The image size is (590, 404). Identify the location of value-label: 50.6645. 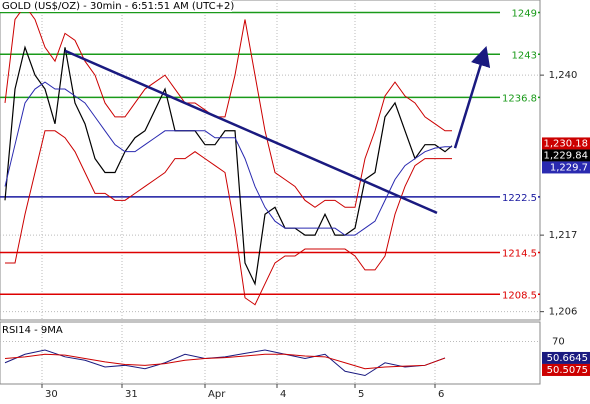
(567, 358).